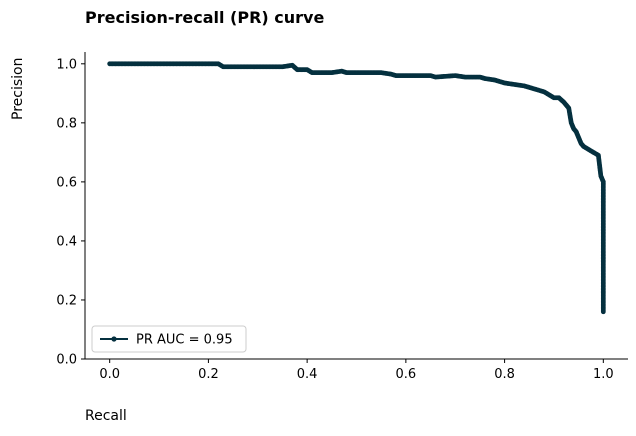 The width and height of the screenshot is (636, 436). I want to click on x-tick-label: 0.4, so click(307, 374).